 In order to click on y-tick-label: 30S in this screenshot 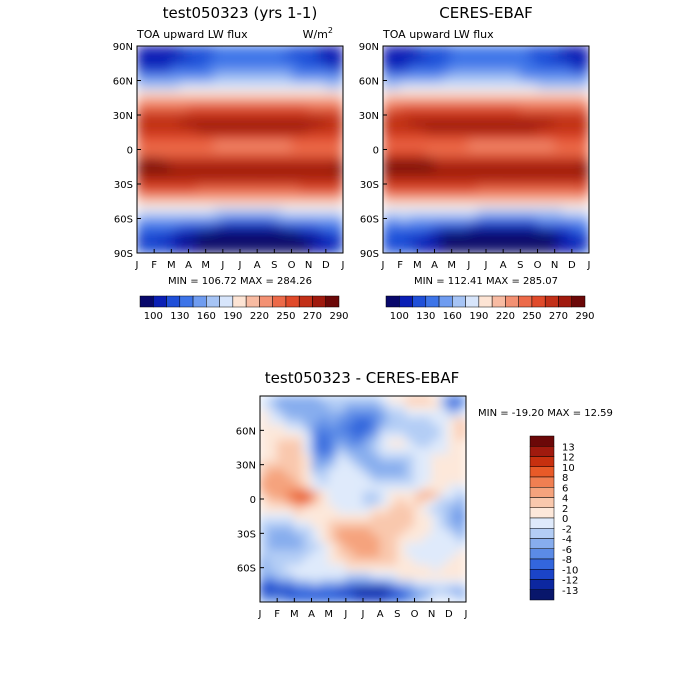, I will do `click(246, 534)`.